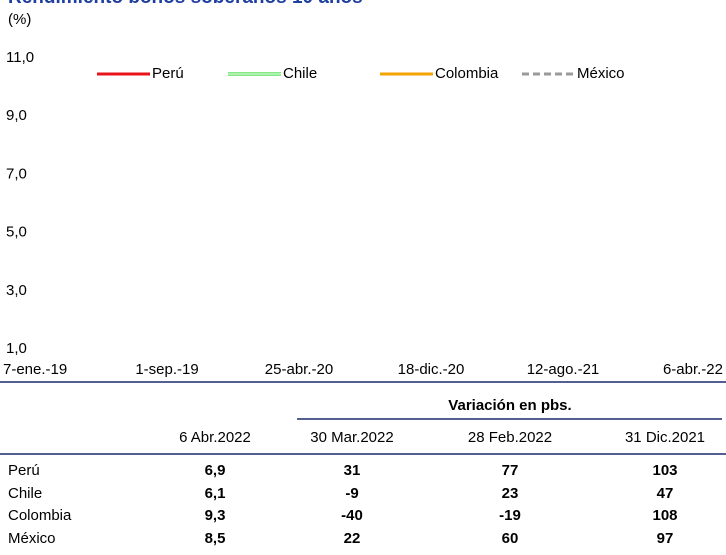 The height and width of the screenshot is (555, 726). I want to click on y-tick-label: 9,0, so click(16, 115).